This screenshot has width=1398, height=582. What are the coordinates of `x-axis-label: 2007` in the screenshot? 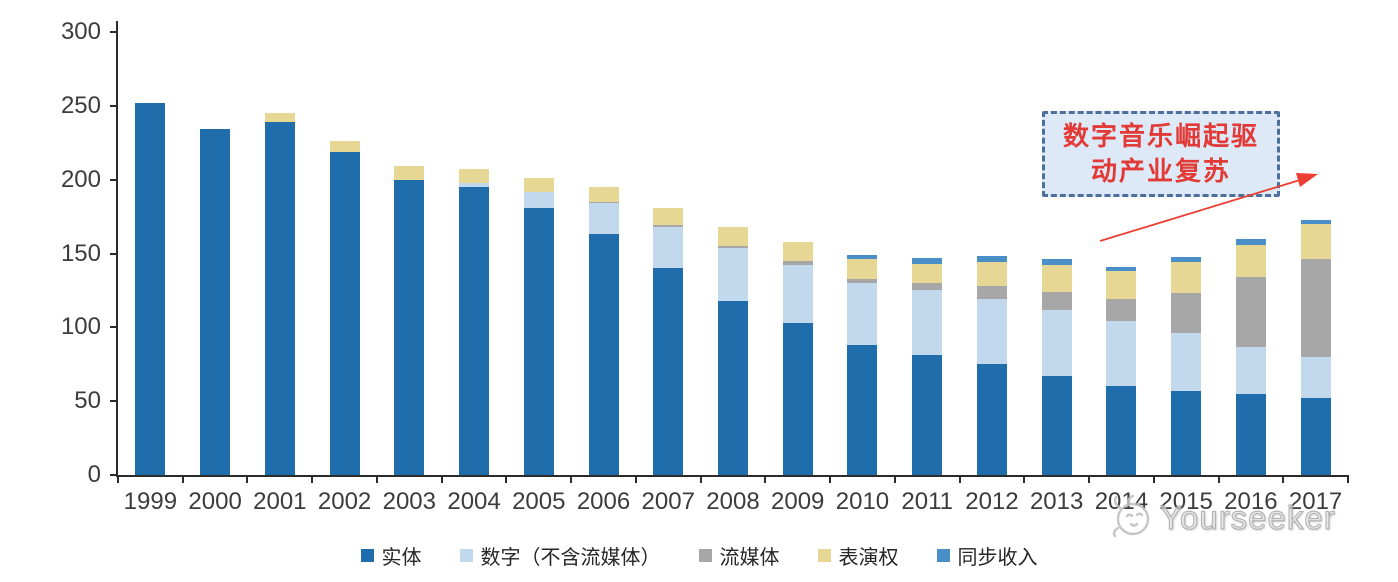 It's located at (668, 501).